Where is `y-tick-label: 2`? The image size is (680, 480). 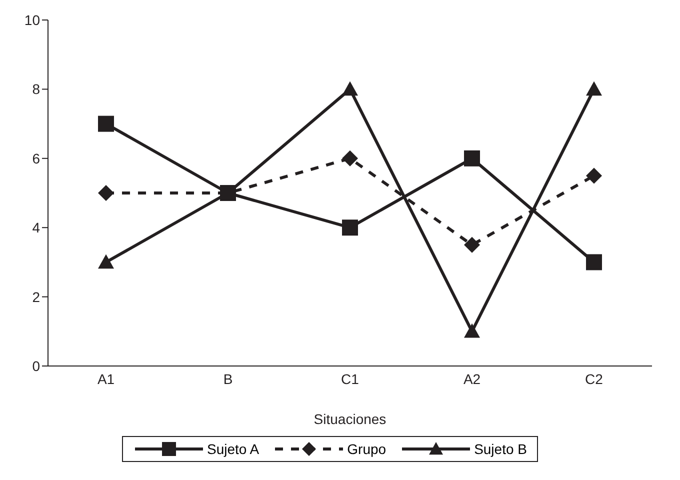
y-tick-label: 2 is located at coordinates (36, 296).